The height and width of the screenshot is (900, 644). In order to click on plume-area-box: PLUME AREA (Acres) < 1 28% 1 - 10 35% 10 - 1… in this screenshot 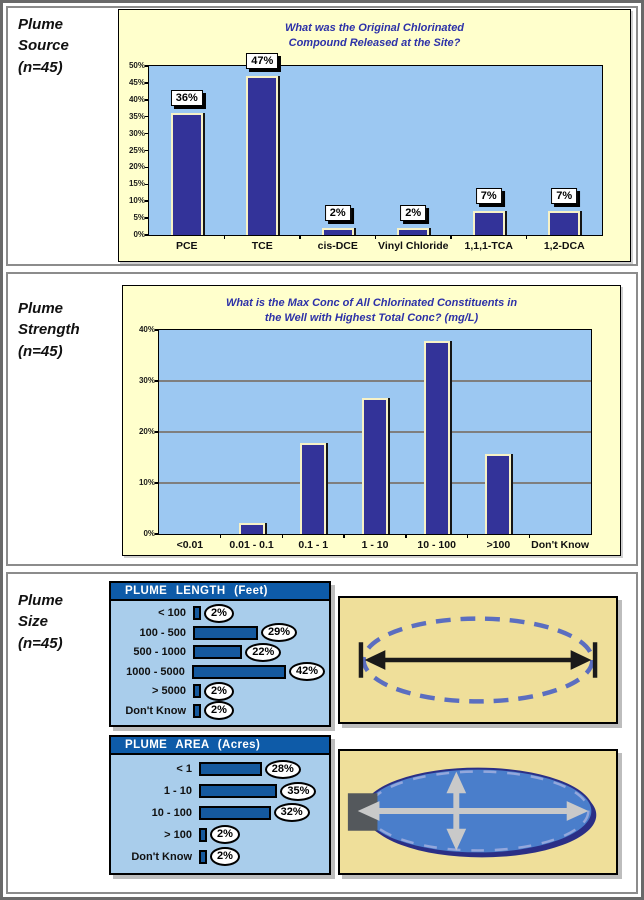, I will do `click(220, 805)`.